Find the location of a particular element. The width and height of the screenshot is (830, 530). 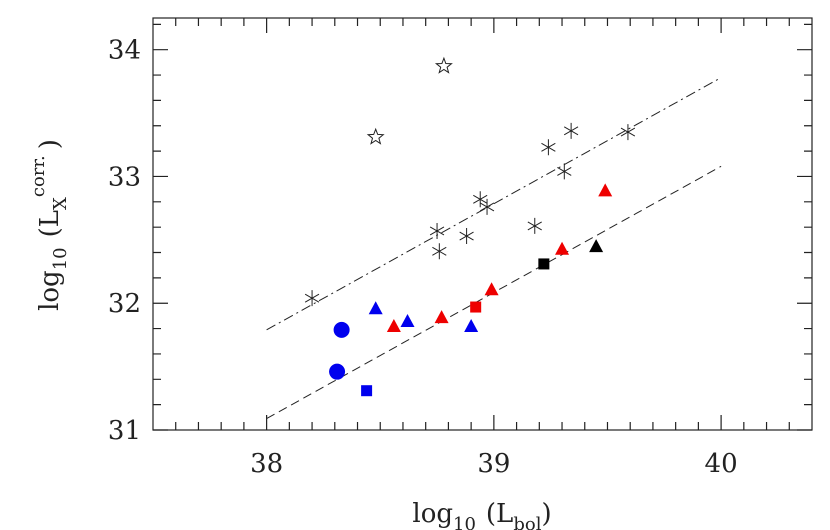

y-tick-label: 32 is located at coordinates (124, 304).